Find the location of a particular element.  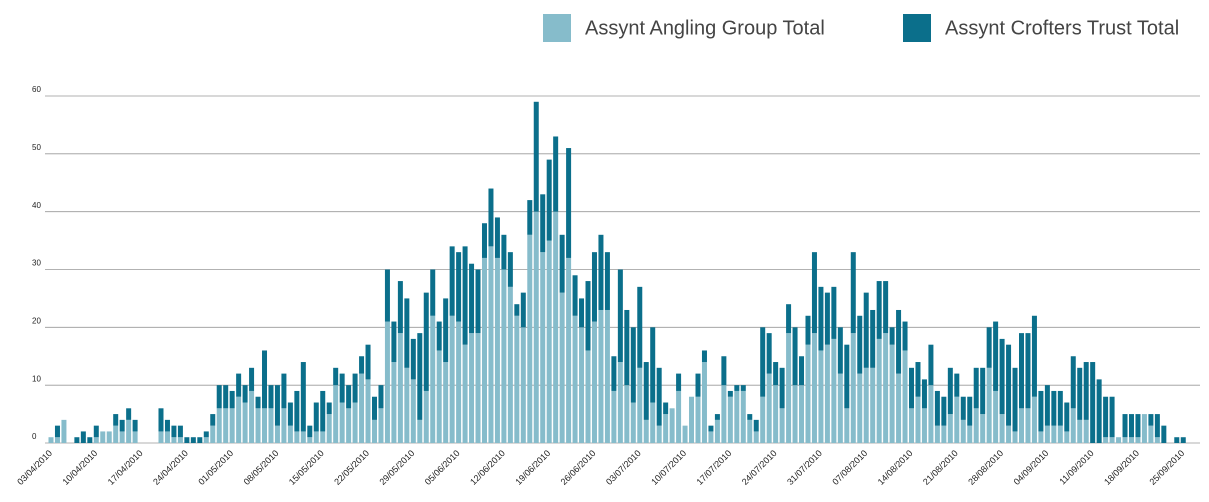

x-tick-label: 17/04/2010 is located at coordinates (125, 467).